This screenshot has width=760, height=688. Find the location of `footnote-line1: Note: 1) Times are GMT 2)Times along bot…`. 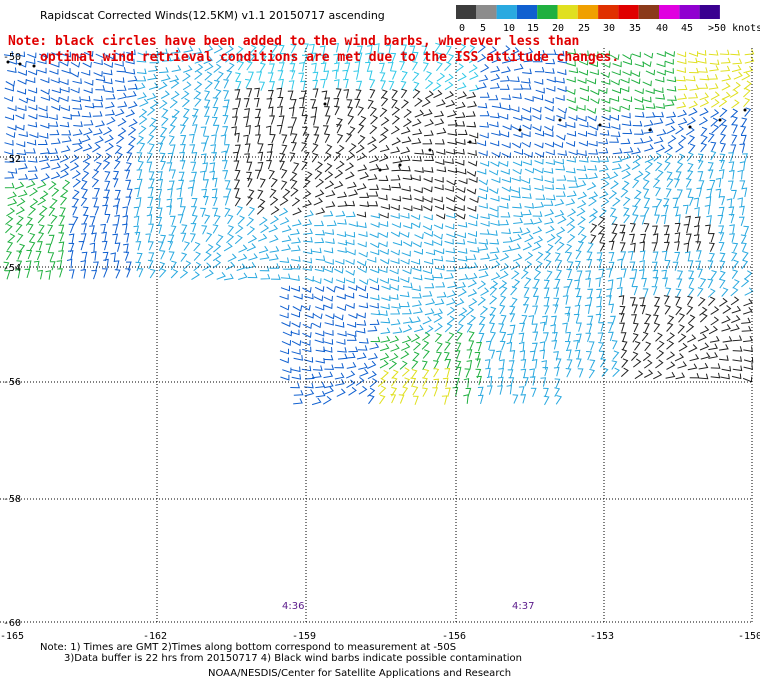

footnote-line1: Note: 1) Times are GMT 2)Times along bot… is located at coordinates (248, 647).